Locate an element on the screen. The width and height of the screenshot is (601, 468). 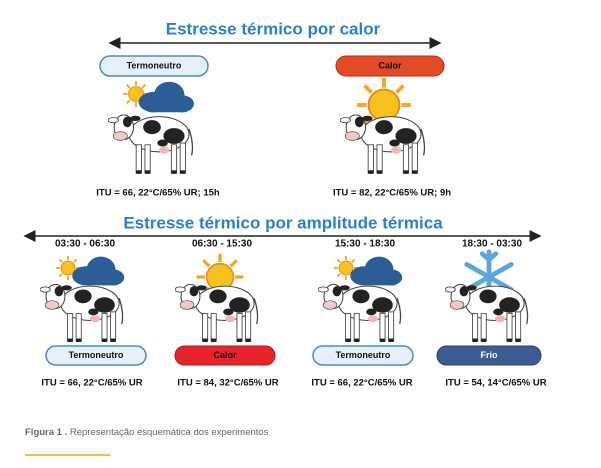
section-title: Estresse térmico por calor is located at coordinates (273, 28).